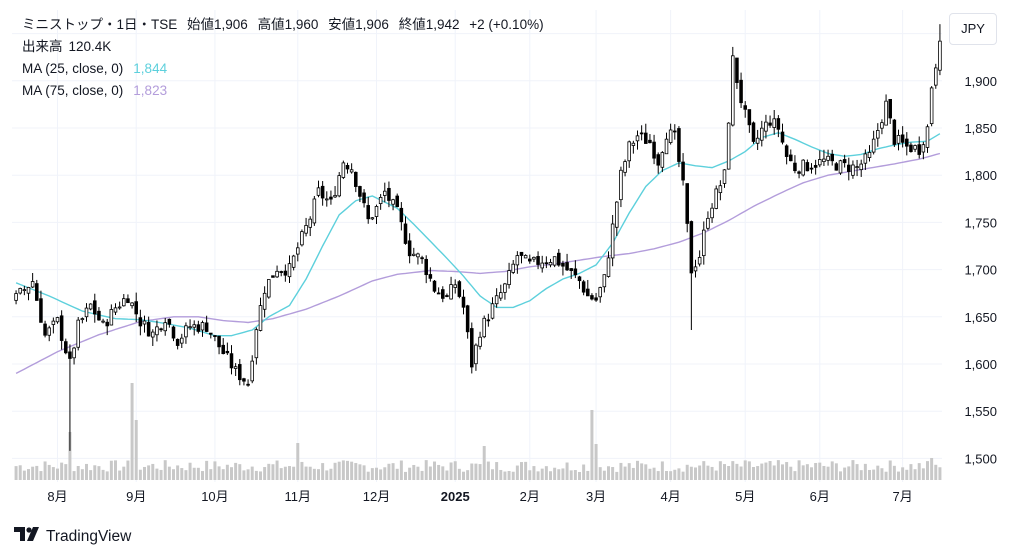 The width and height of the screenshot is (1024, 558). I want to click on tradingview-brand: TradingView, so click(72, 536).